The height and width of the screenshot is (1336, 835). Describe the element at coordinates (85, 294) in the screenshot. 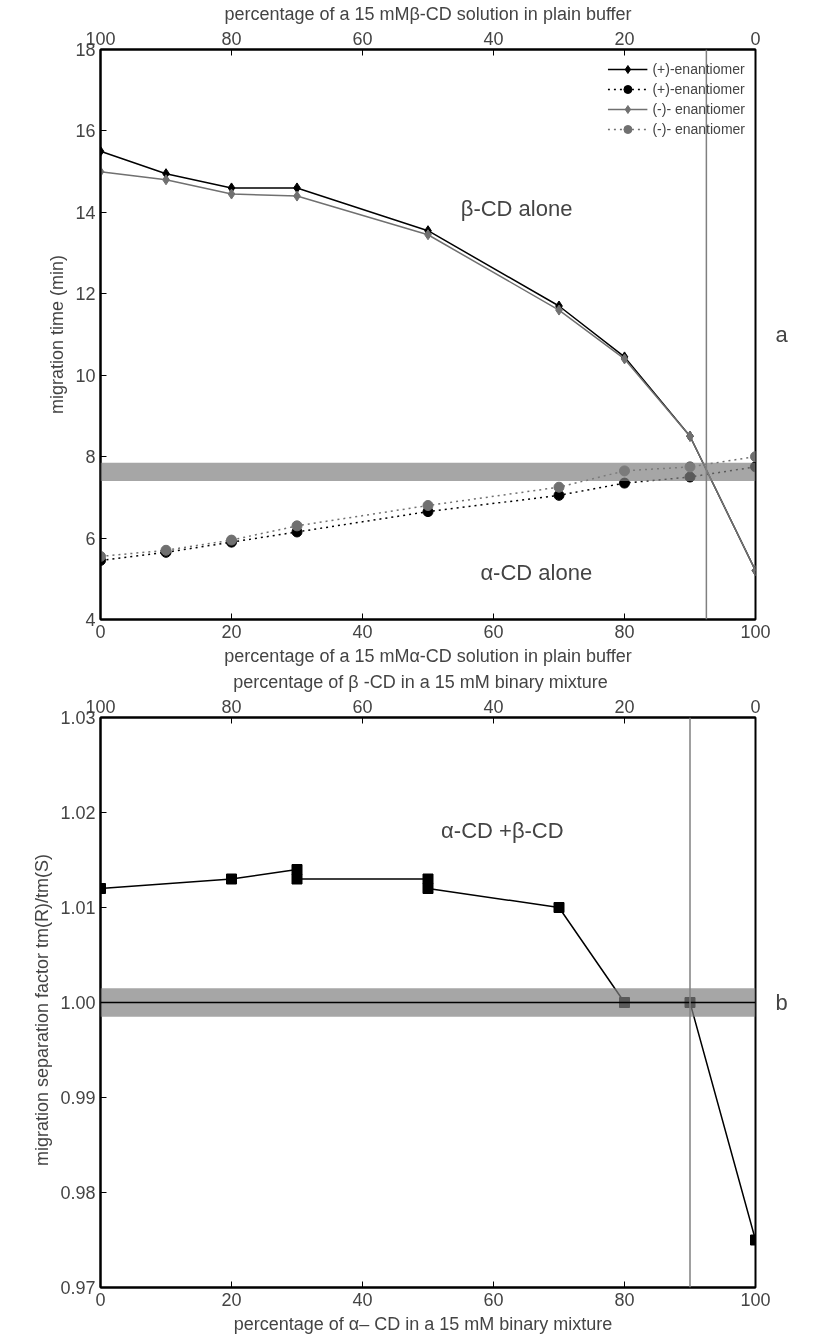

I see `y-tick-label: 12` at that location.